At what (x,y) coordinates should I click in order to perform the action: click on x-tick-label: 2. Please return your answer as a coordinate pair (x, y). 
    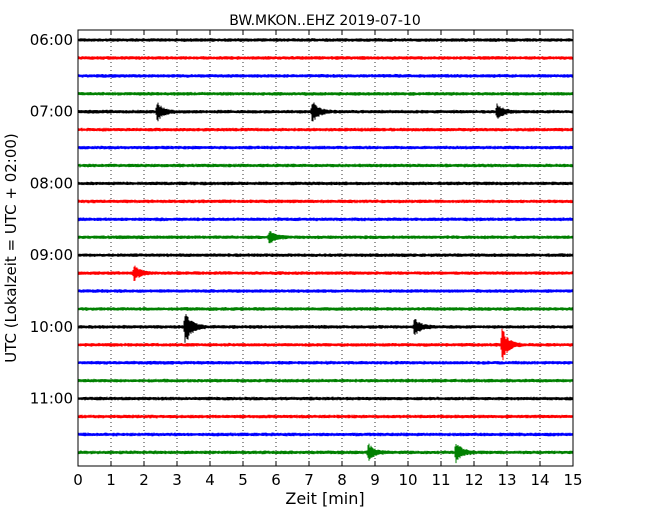
    Looking at the image, I should click on (144, 480).